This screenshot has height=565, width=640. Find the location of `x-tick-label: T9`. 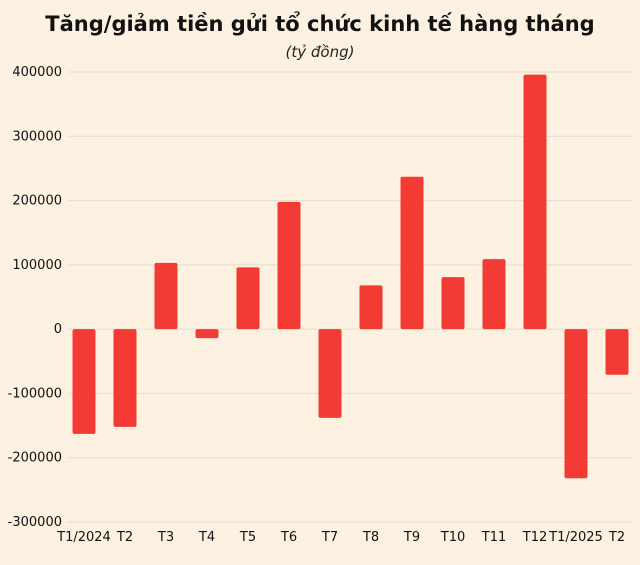

x-tick-label: T9 is located at coordinates (411, 537).